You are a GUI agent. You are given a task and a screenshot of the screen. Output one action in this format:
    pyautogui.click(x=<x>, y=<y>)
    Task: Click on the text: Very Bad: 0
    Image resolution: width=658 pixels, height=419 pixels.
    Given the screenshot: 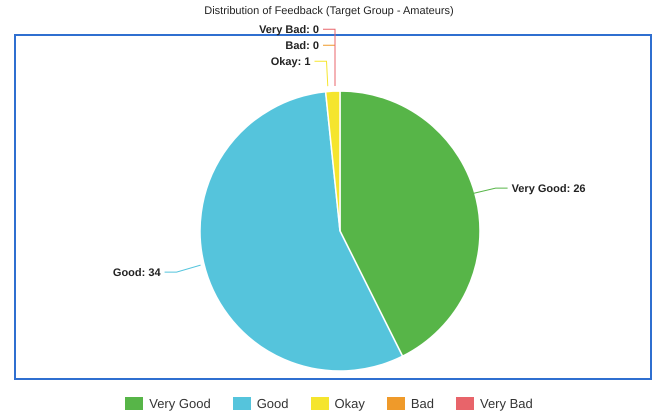 What is the action you would take?
    pyautogui.click(x=289, y=30)
    